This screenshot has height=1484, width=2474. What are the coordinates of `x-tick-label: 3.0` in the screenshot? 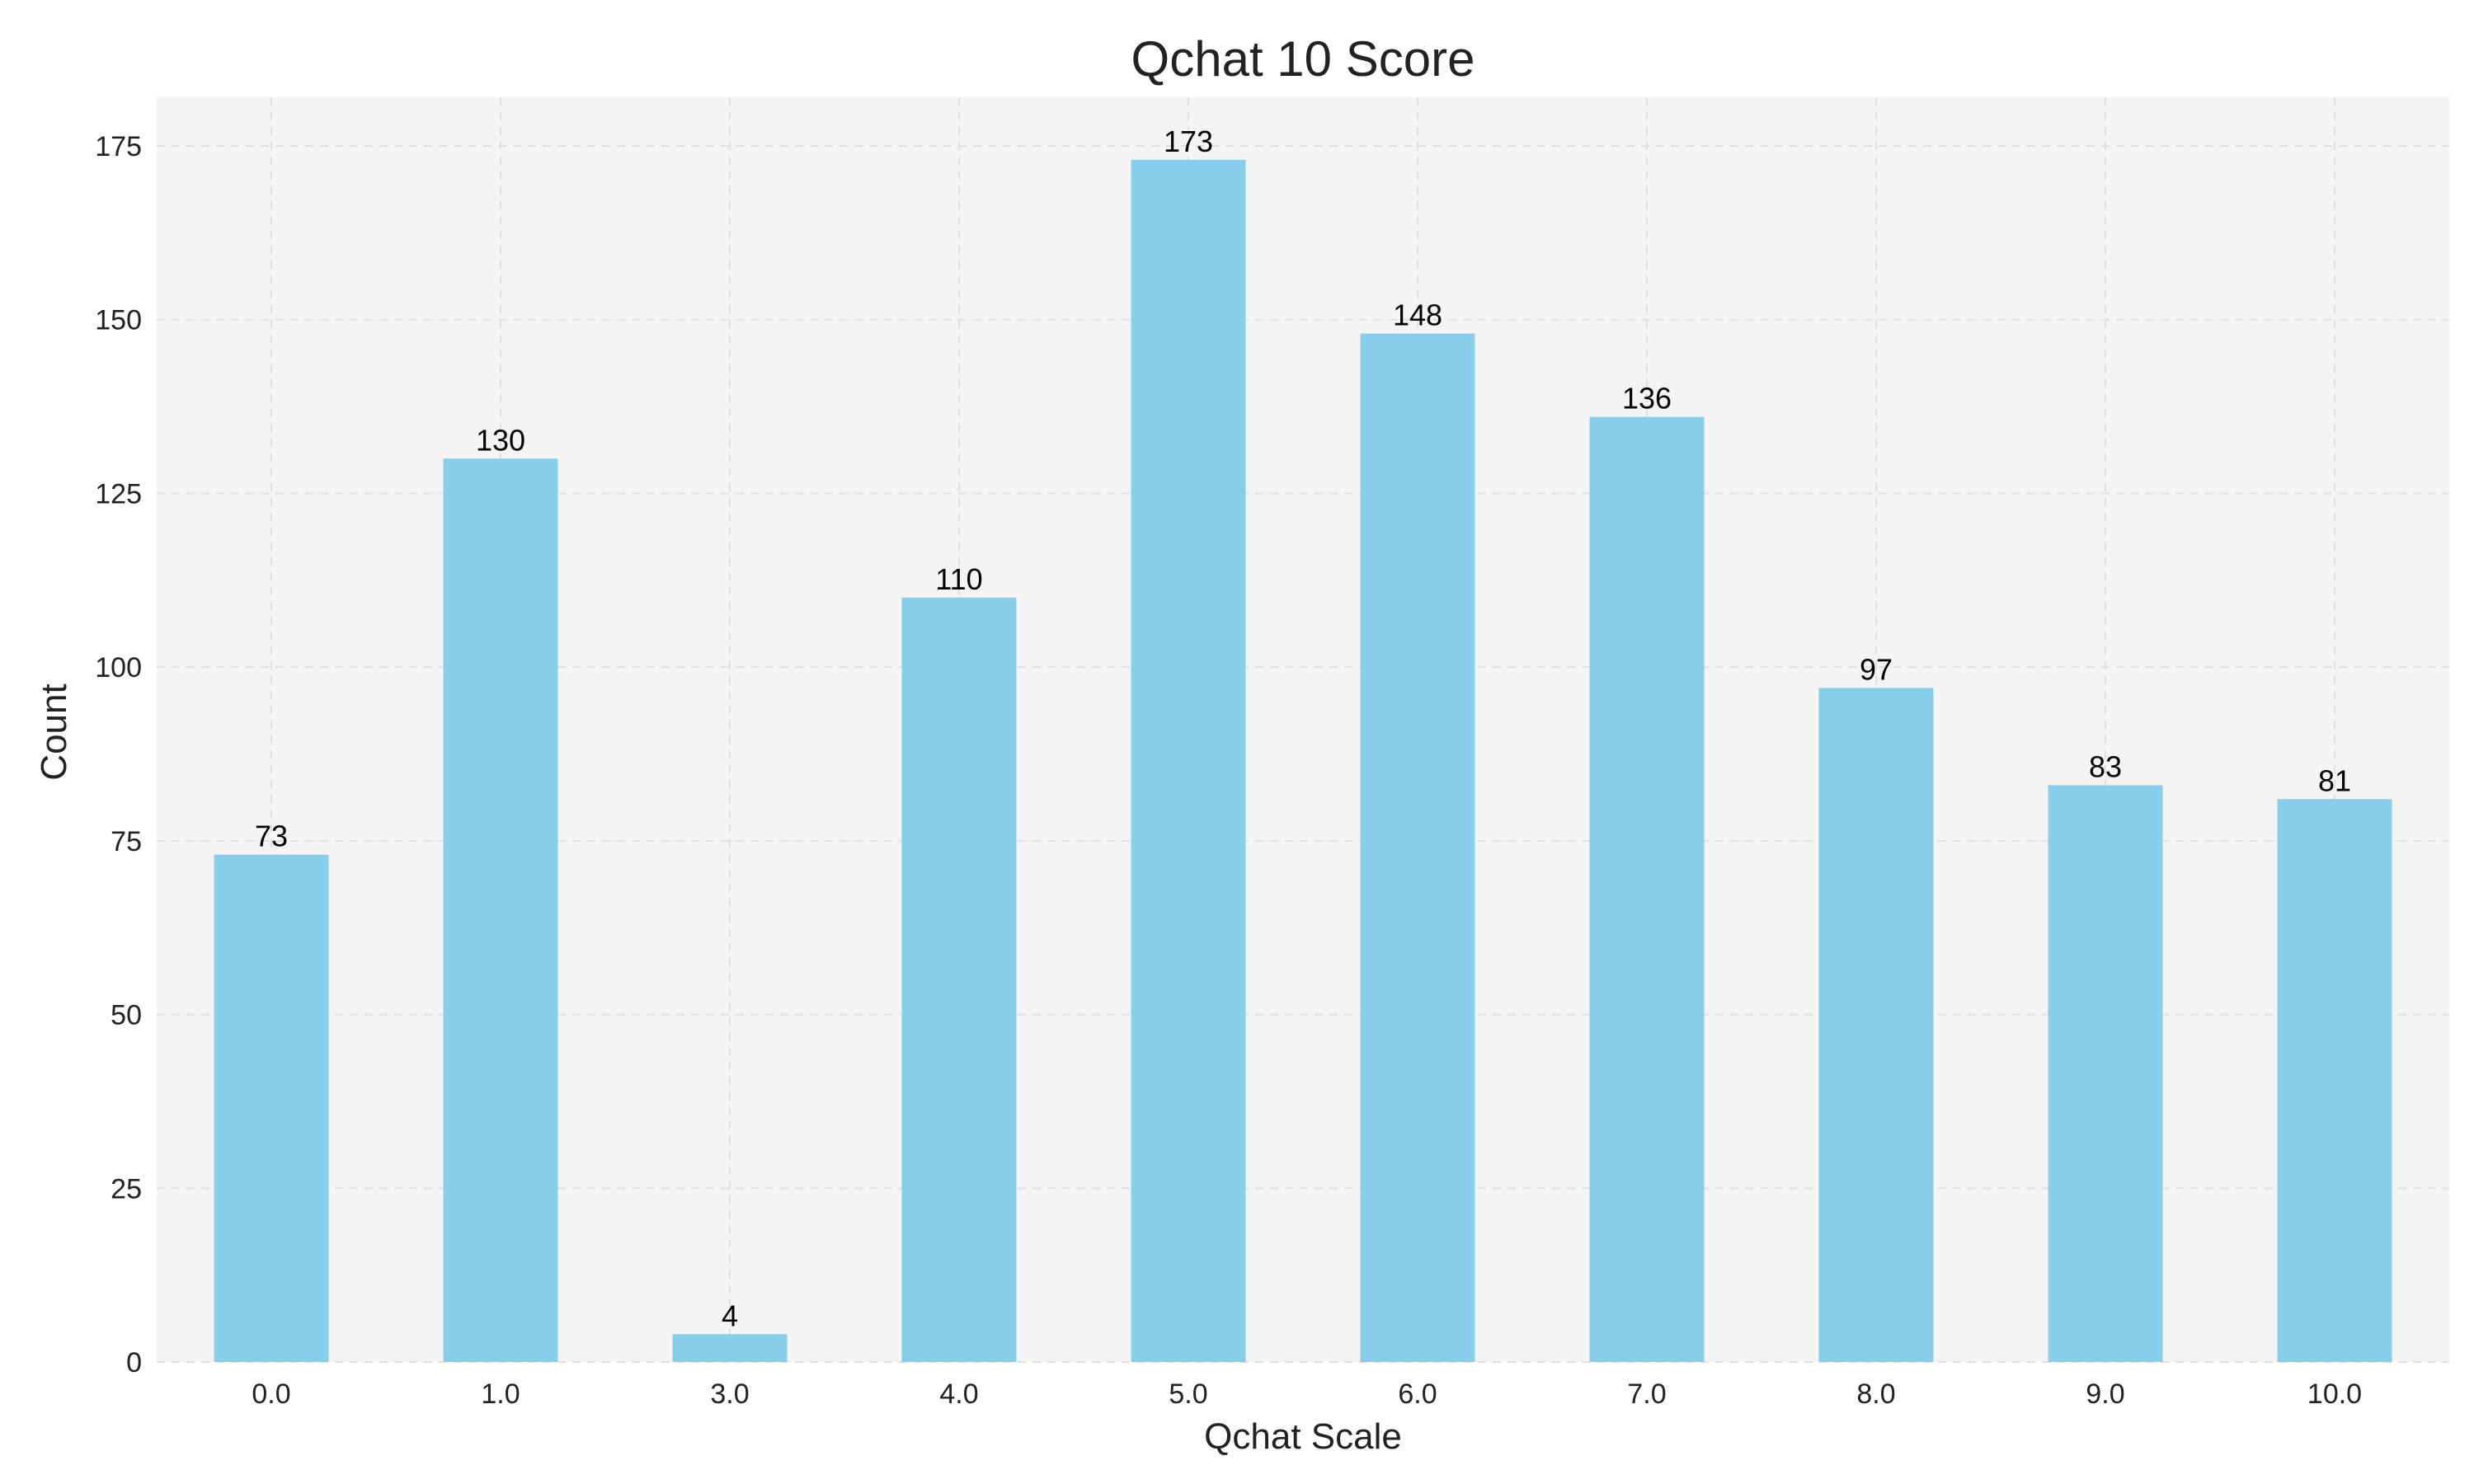 It's located at (729, 1394).